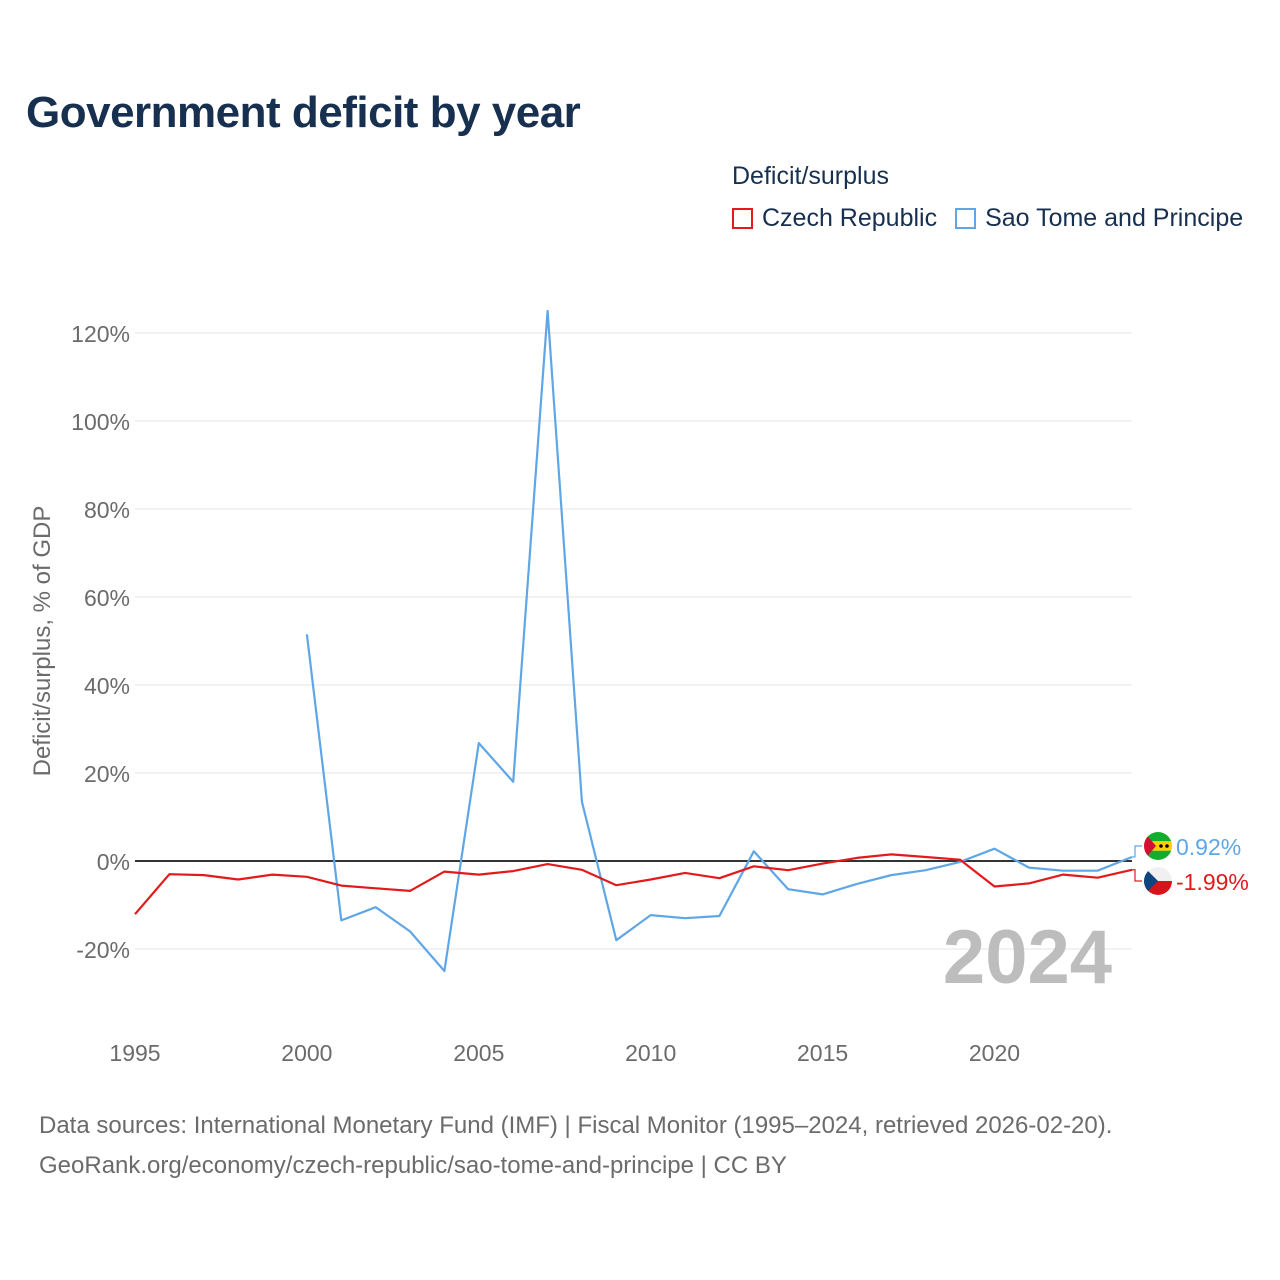 This screenshot has width=1280, height=1280. What do you see at coordinates (1114, 218) in the screenshot?
I see `legend-label-sao-tome-and-principe: Sao Tome and Principe` at bounding box center [1114, 218].